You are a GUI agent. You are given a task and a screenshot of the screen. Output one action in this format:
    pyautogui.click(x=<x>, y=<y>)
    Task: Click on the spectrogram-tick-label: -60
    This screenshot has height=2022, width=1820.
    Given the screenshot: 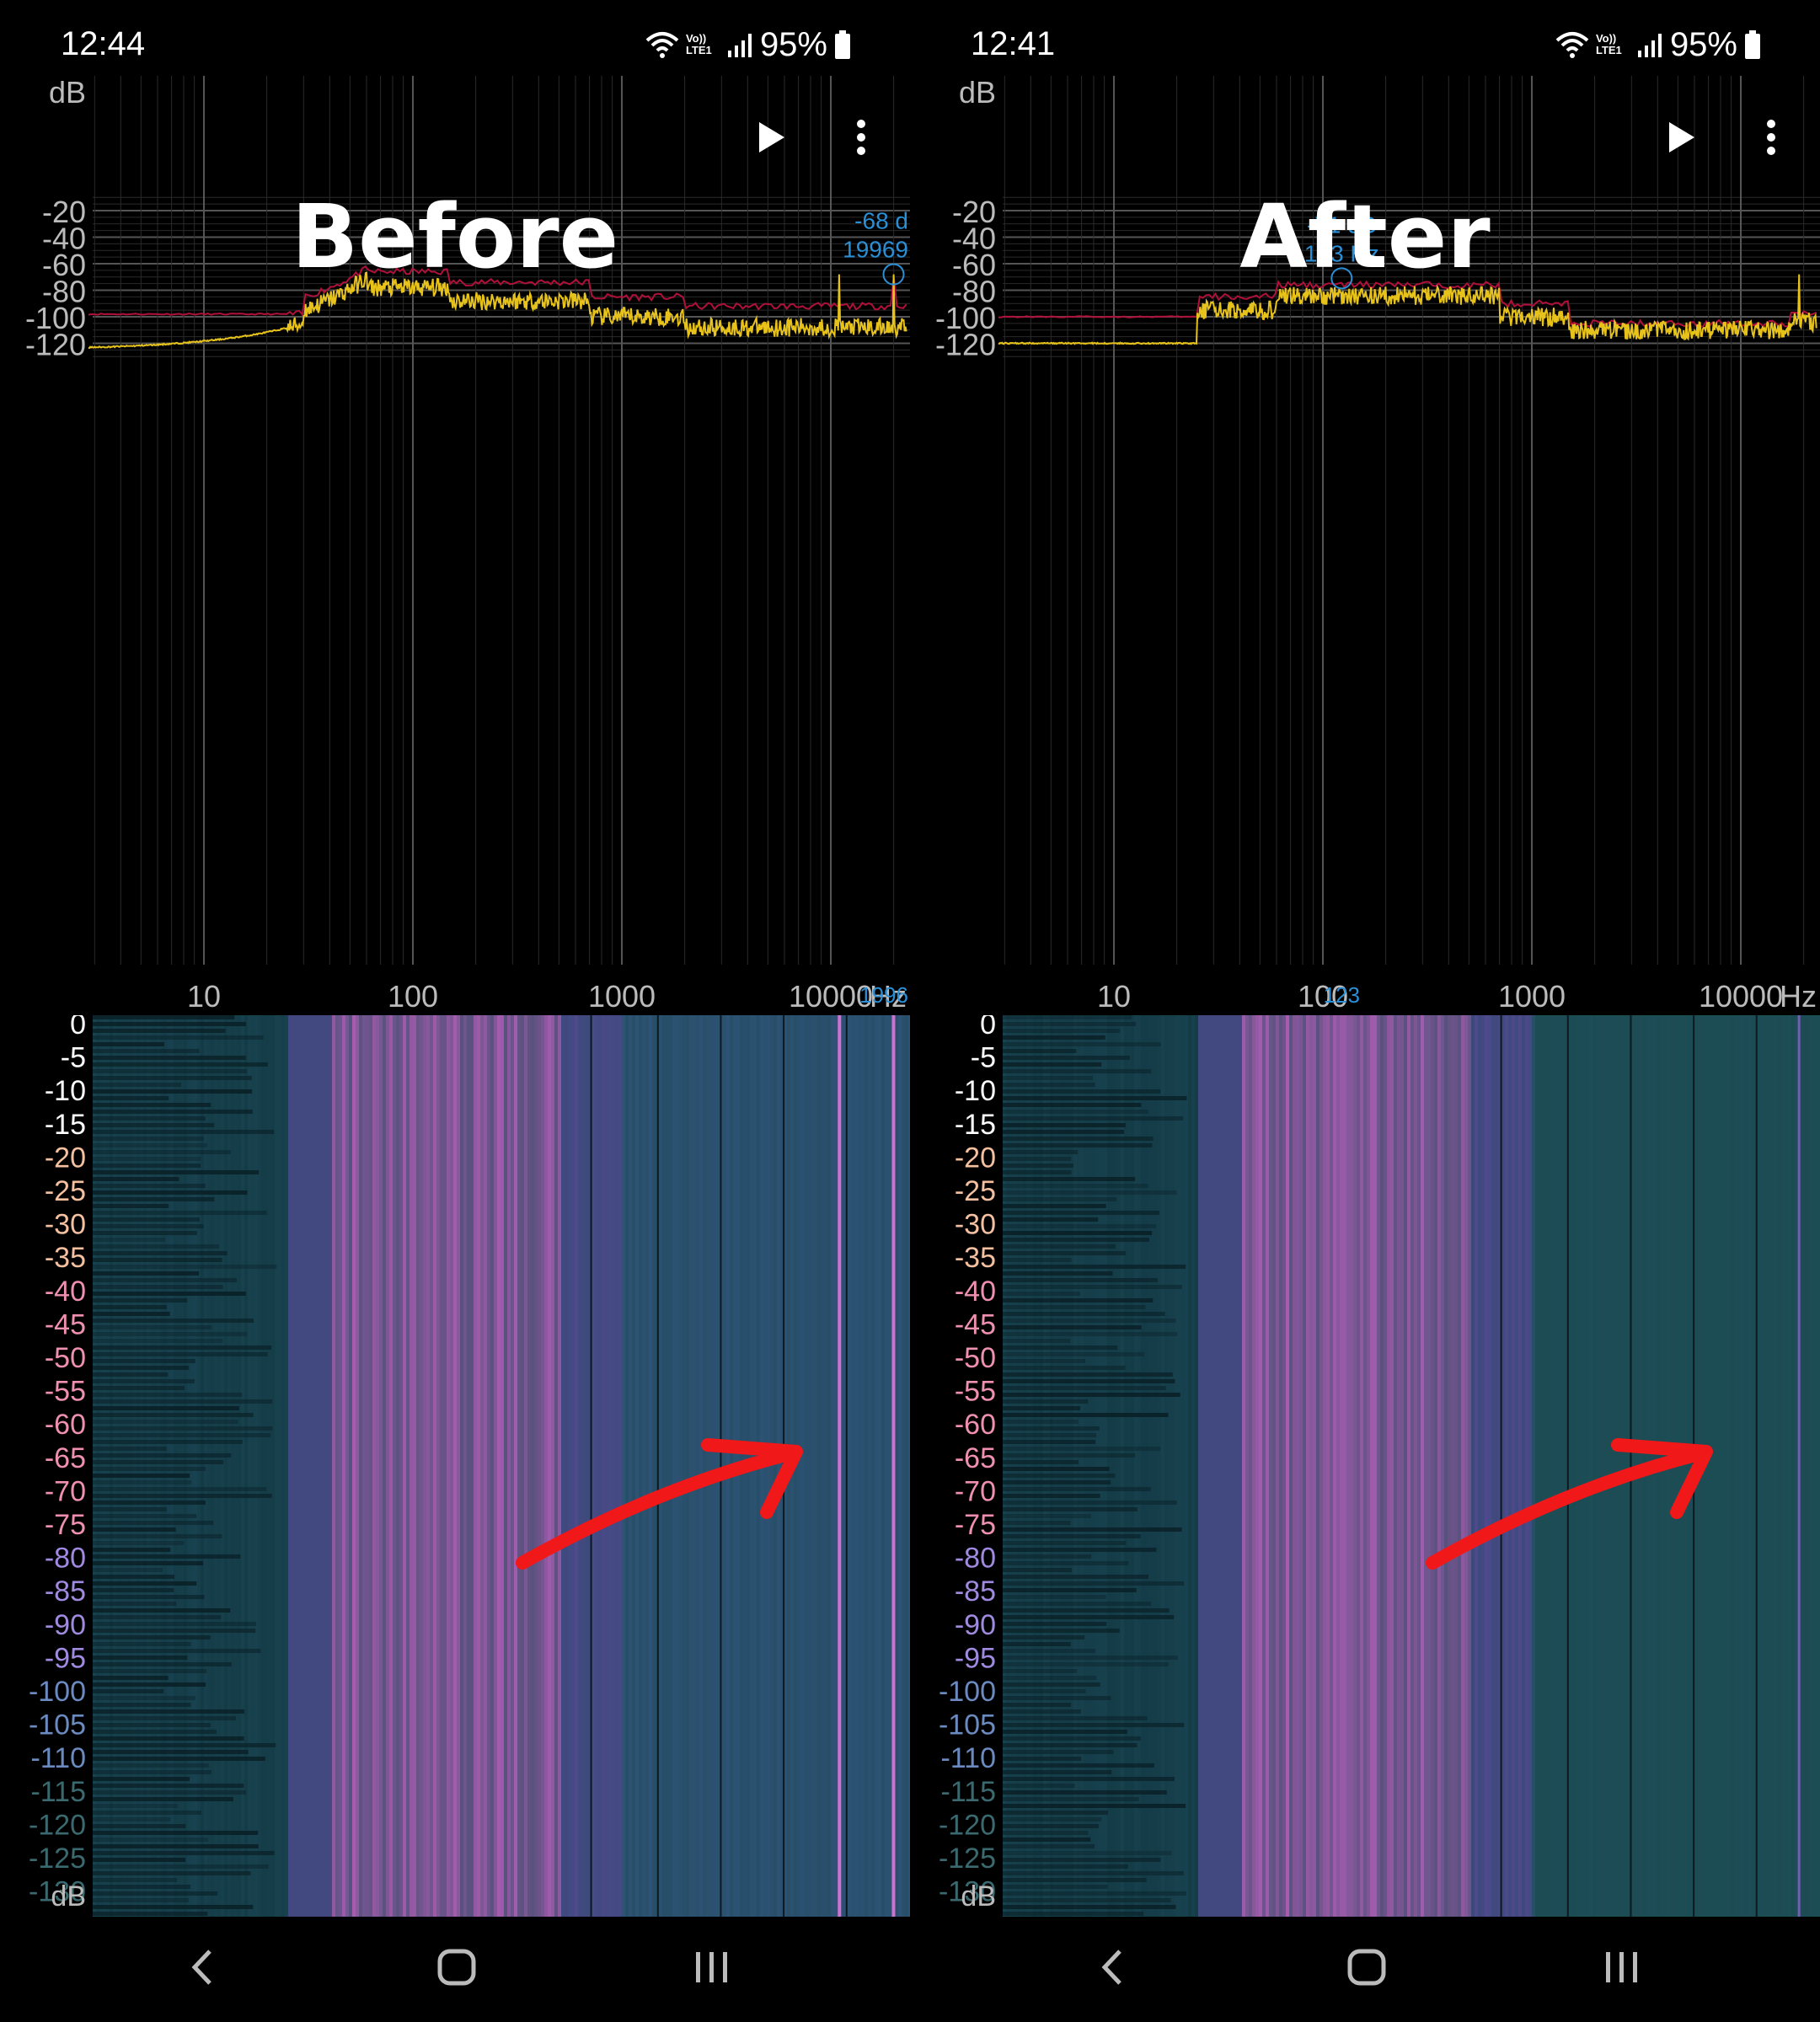 What is the action you would take?
    pyautogui.click(x=65, y=1425)
    